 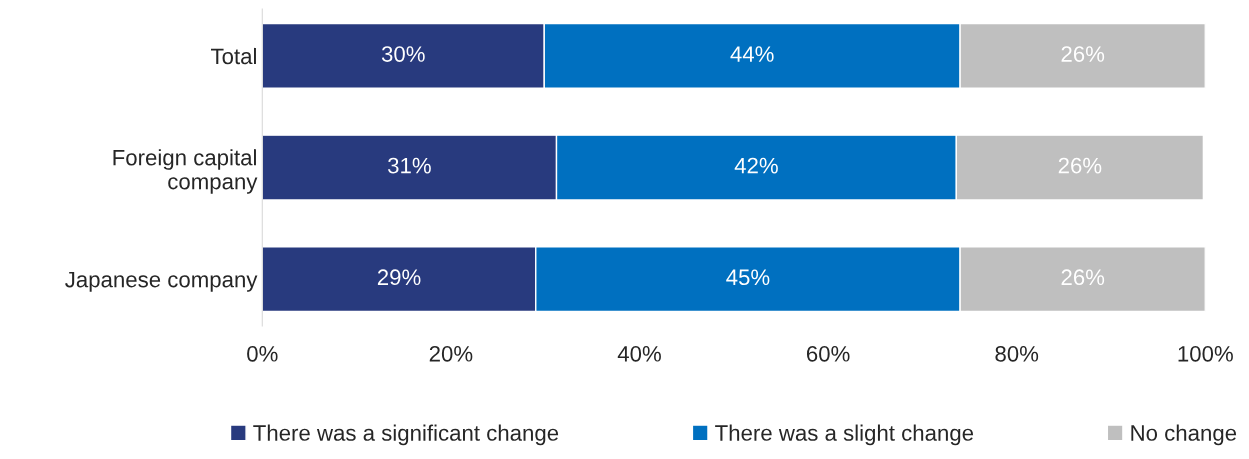 What do you see at coordinates (1184, 435) in the screenshot?
I see `legend-label: No change` at bounding box center [1184, 435].